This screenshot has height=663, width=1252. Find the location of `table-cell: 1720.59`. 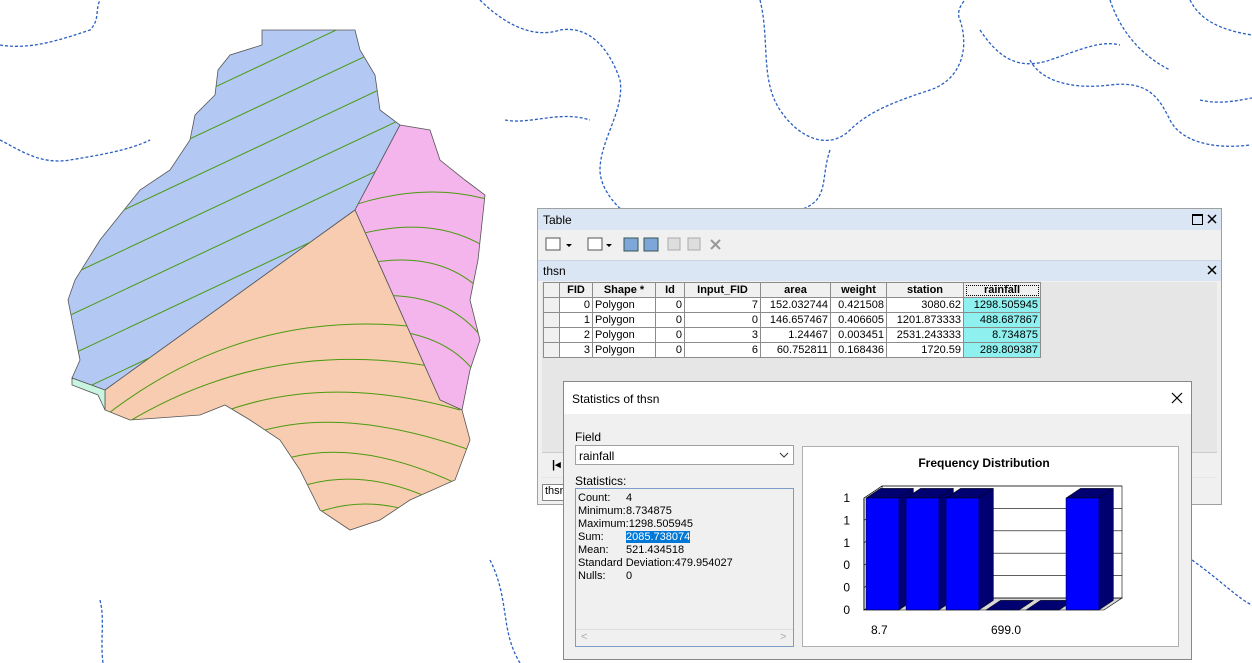

table-cell: 1720.59 is located at coordinates (925, 350).